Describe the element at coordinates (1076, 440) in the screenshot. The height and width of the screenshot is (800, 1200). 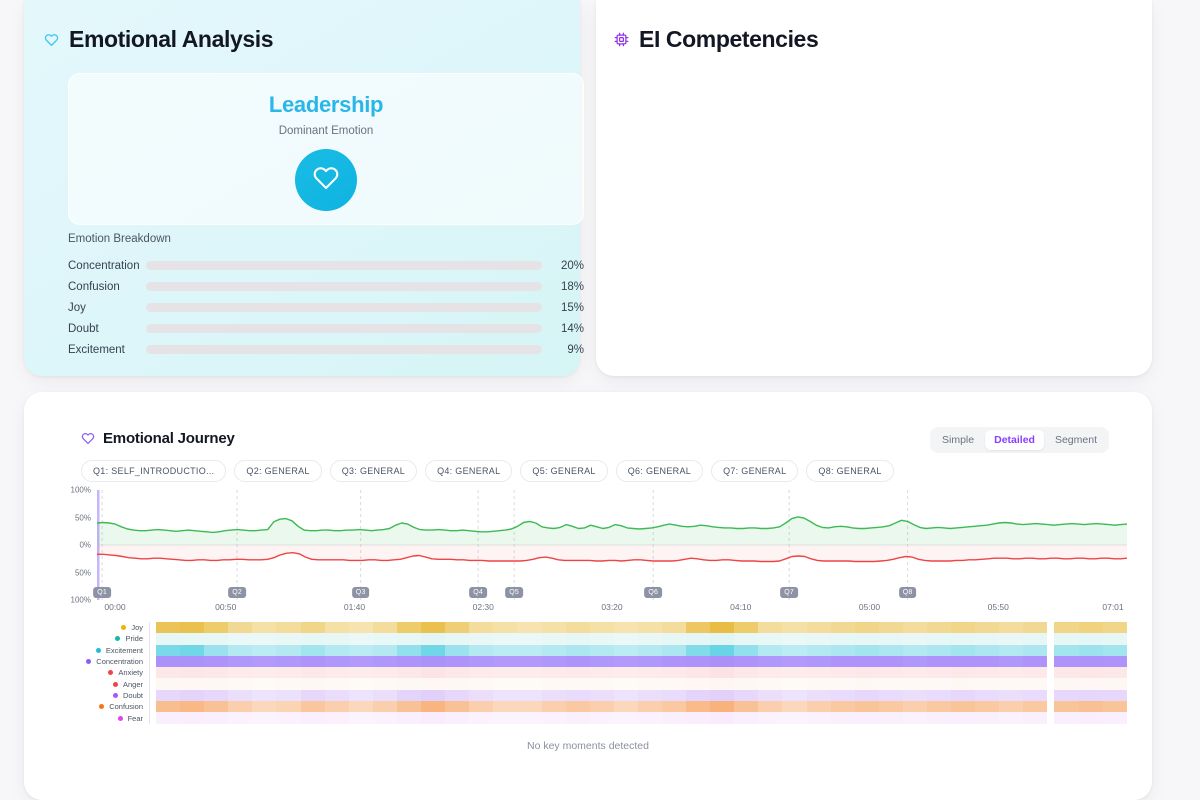
I see `view-mode-segment: Segment` at that location.